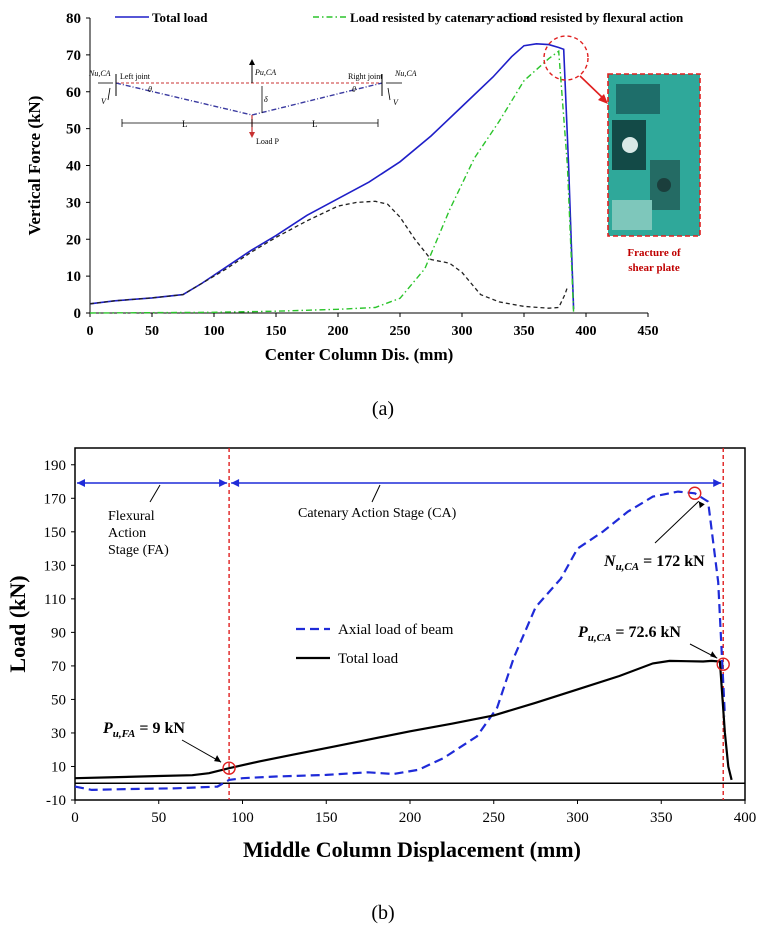 This screenshot has height=930, width=766. What do you see at coordinates (389, 94) in the screenshot?
I see `inset-v-right-arrow` at bounding box center [389, 94].